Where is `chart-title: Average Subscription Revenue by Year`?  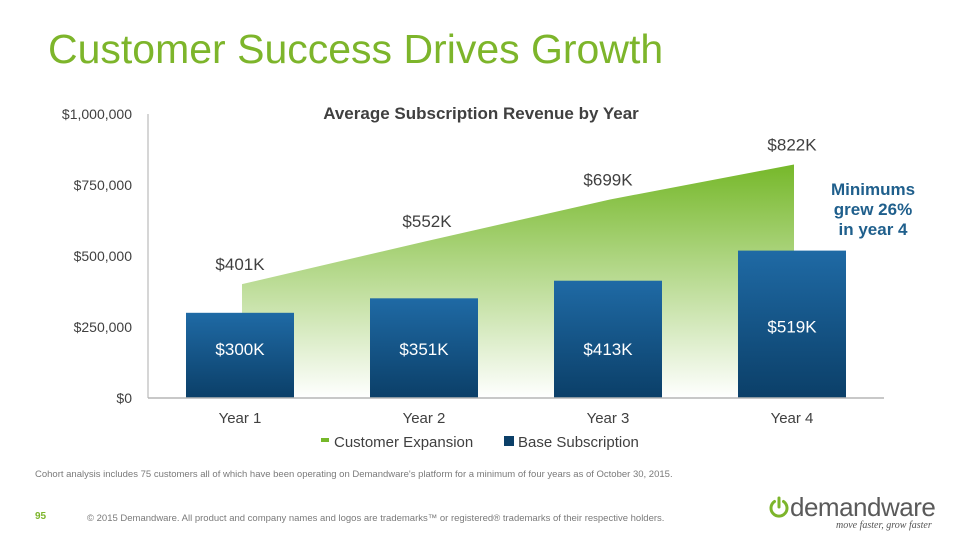
chart-title: Average Subscription Revenue by Year is located at coordinates (481, 113).